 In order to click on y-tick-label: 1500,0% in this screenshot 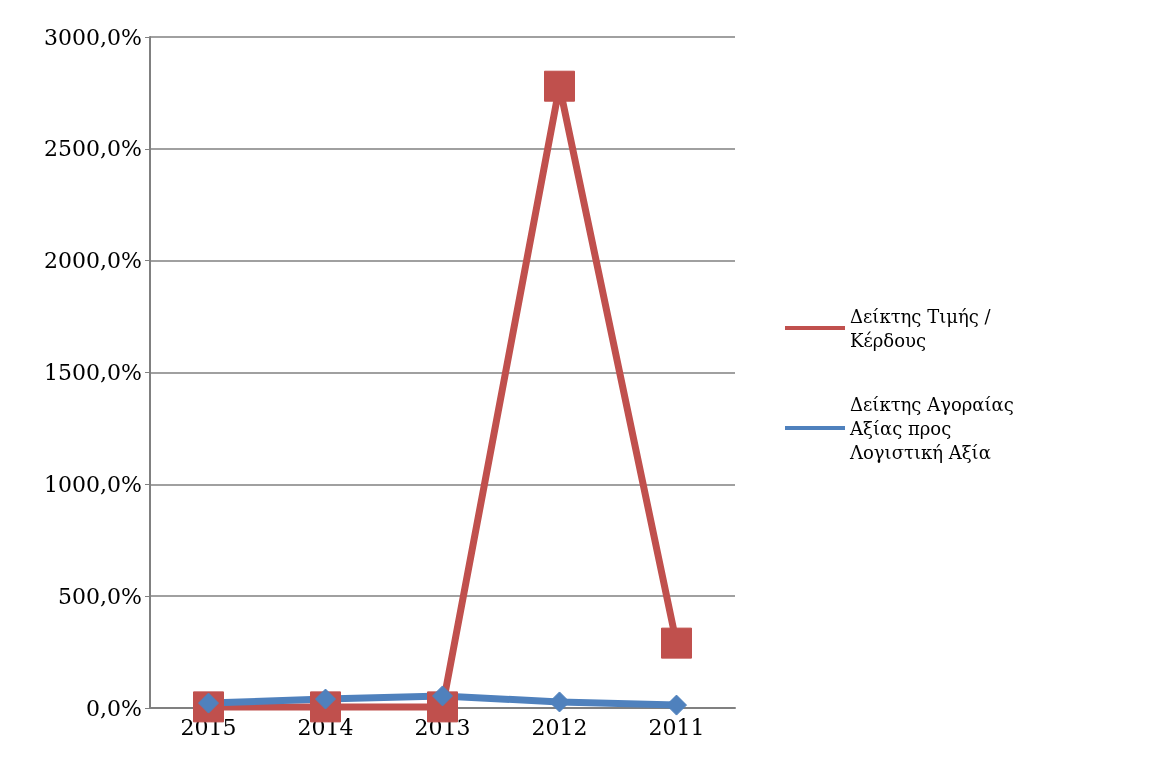, I will do `click(93, 372)`.